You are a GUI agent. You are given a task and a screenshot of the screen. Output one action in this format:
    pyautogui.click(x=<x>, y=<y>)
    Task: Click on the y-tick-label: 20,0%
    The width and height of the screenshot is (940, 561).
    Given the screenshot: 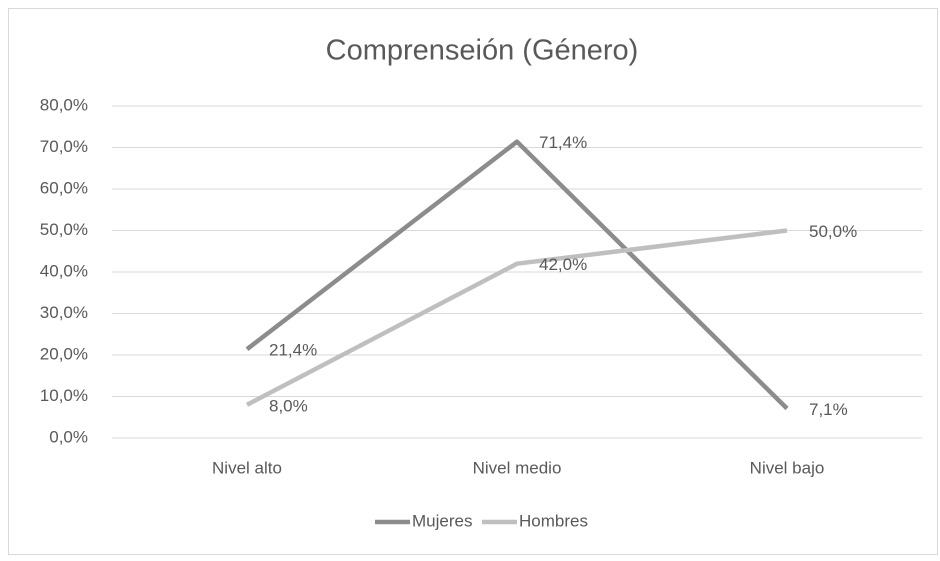 What is the action you would take?
    pyautogui.click(x=64, y=353)
    